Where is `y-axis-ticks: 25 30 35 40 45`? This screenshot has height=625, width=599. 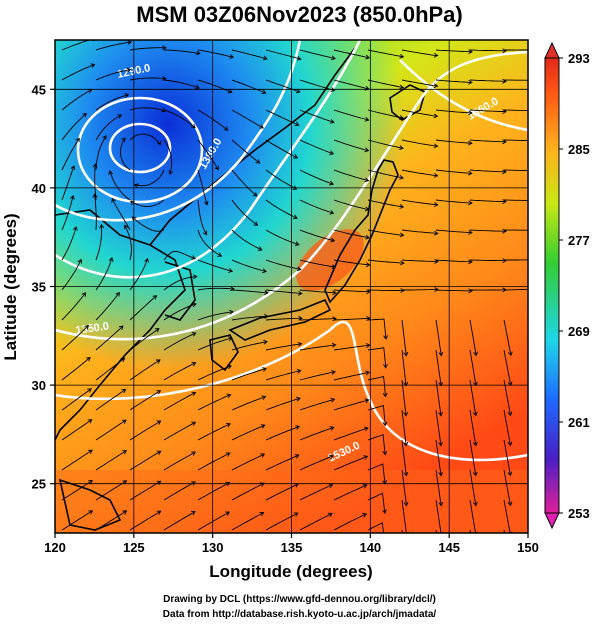
y-axis-ticks: 25 30 35 40 45 is located at coordinates (43, 287).